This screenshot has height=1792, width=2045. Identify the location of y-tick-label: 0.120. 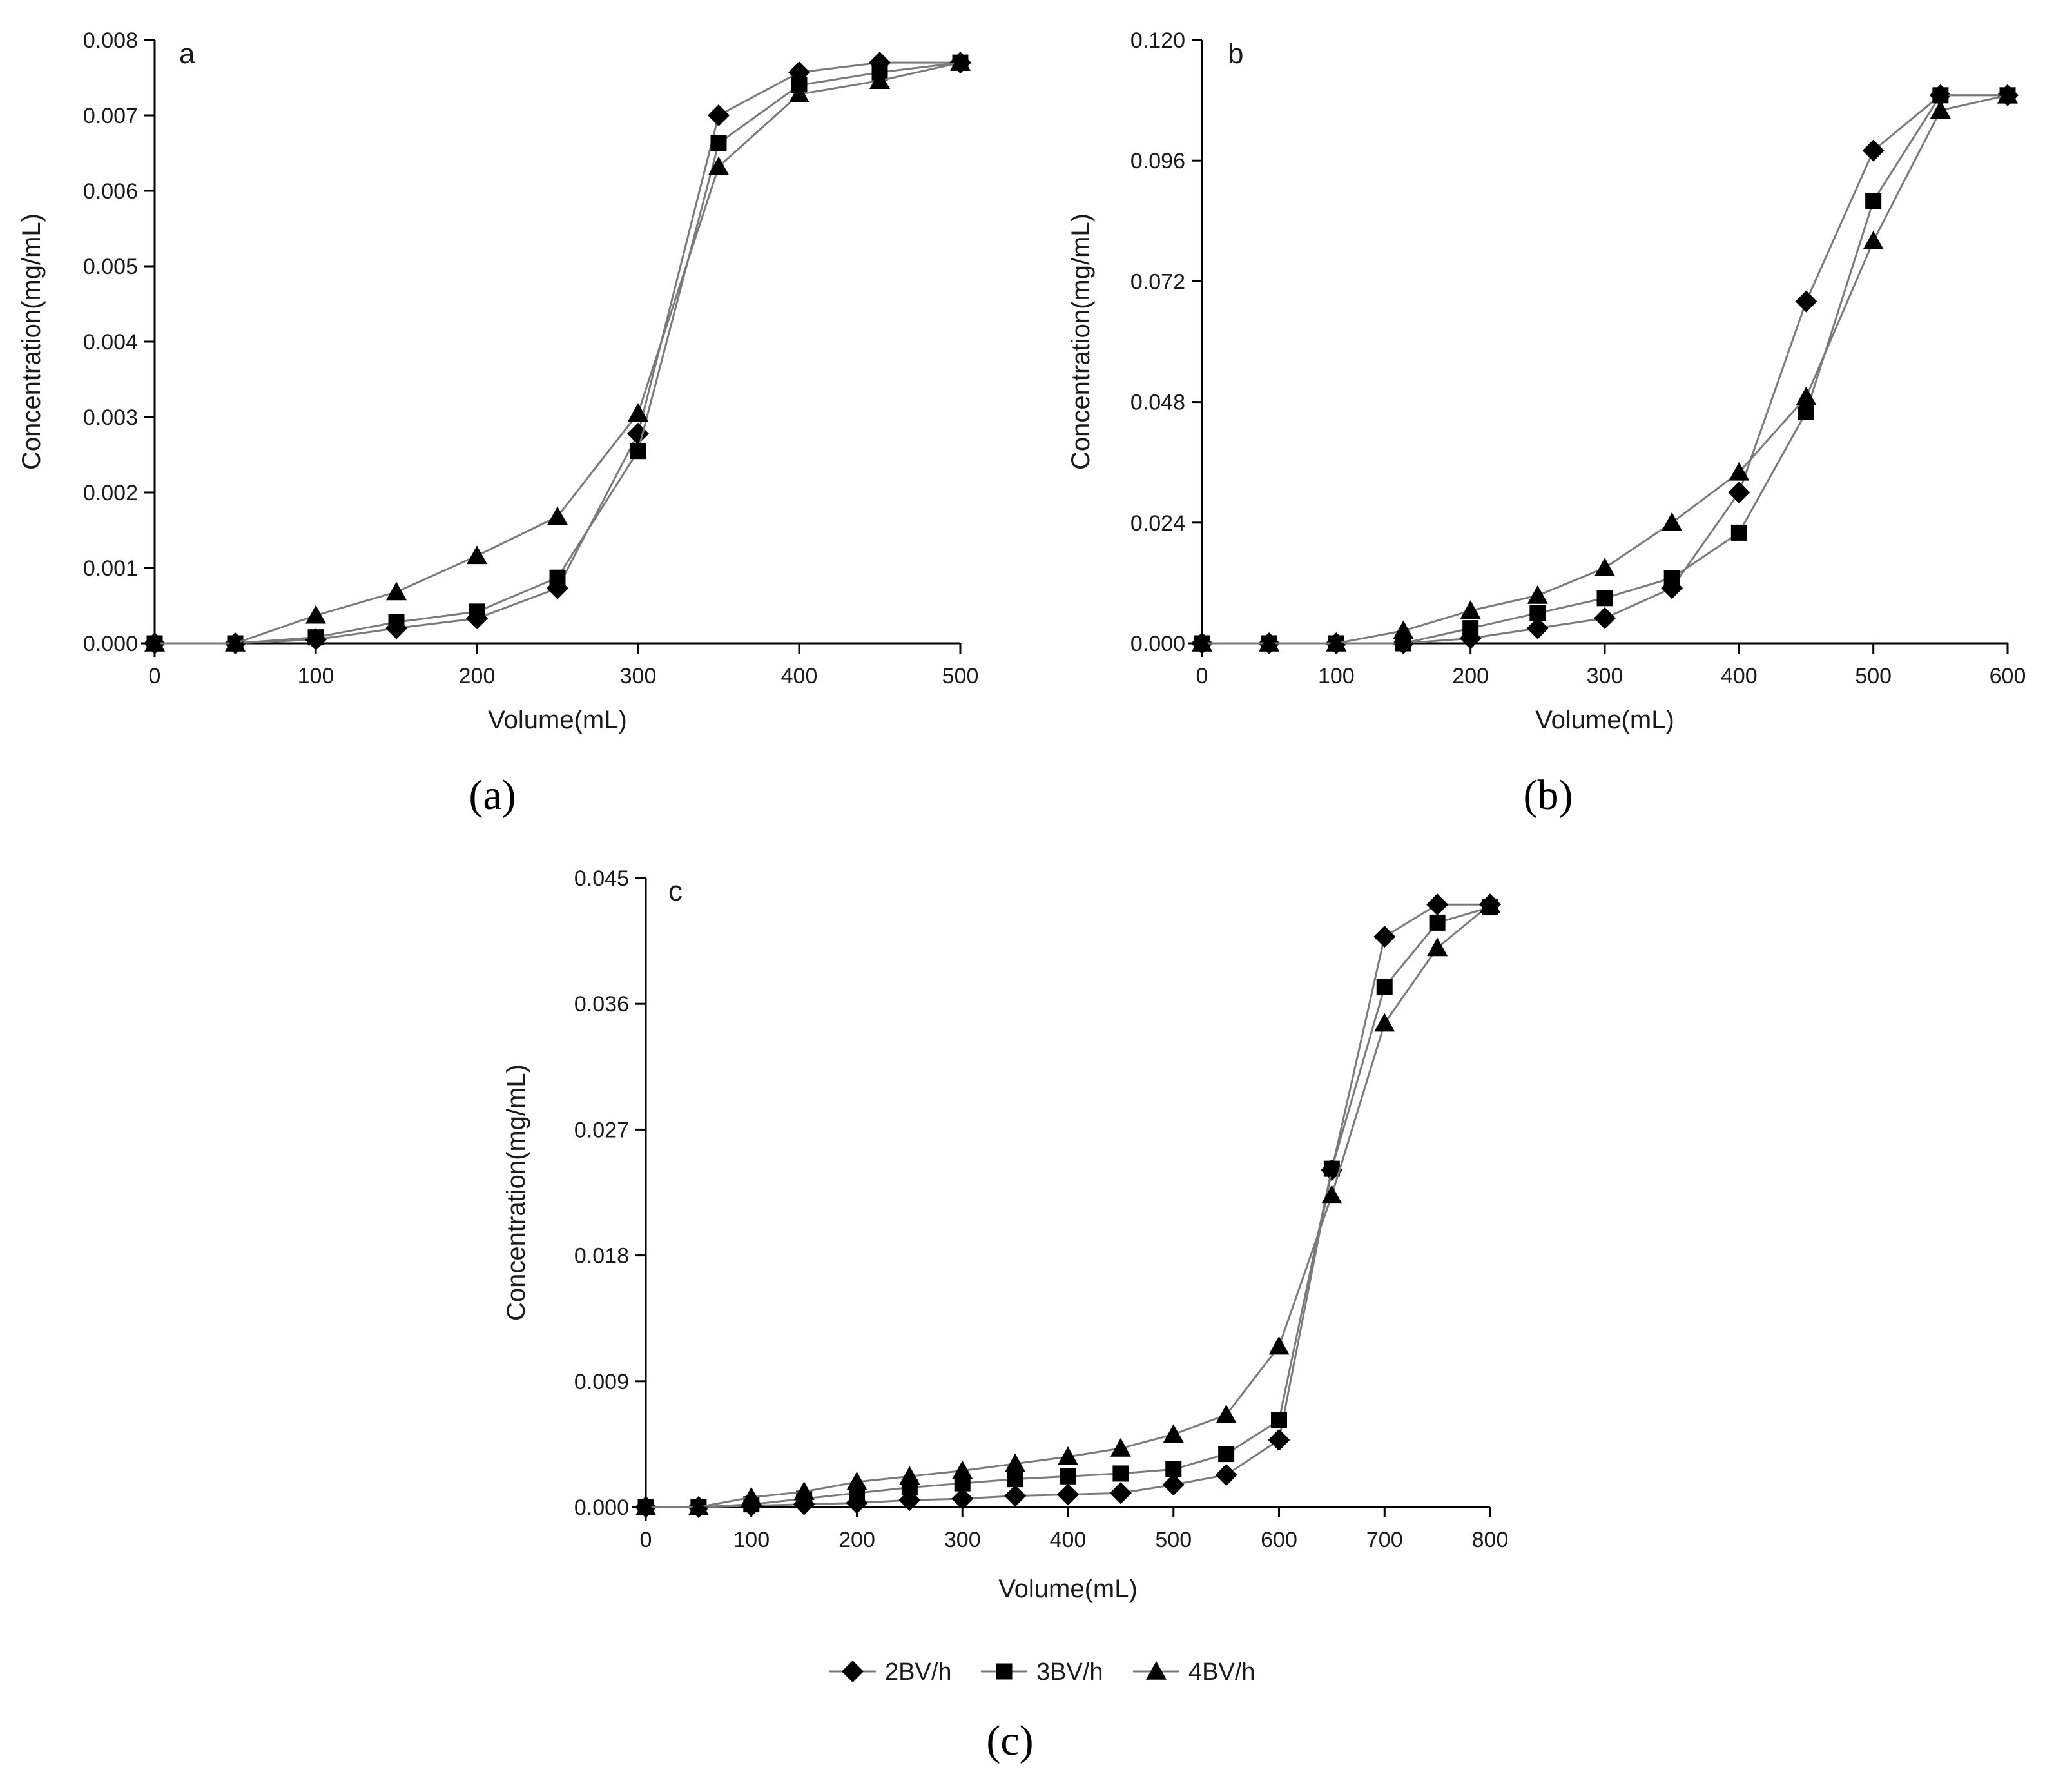
(1157, 40).